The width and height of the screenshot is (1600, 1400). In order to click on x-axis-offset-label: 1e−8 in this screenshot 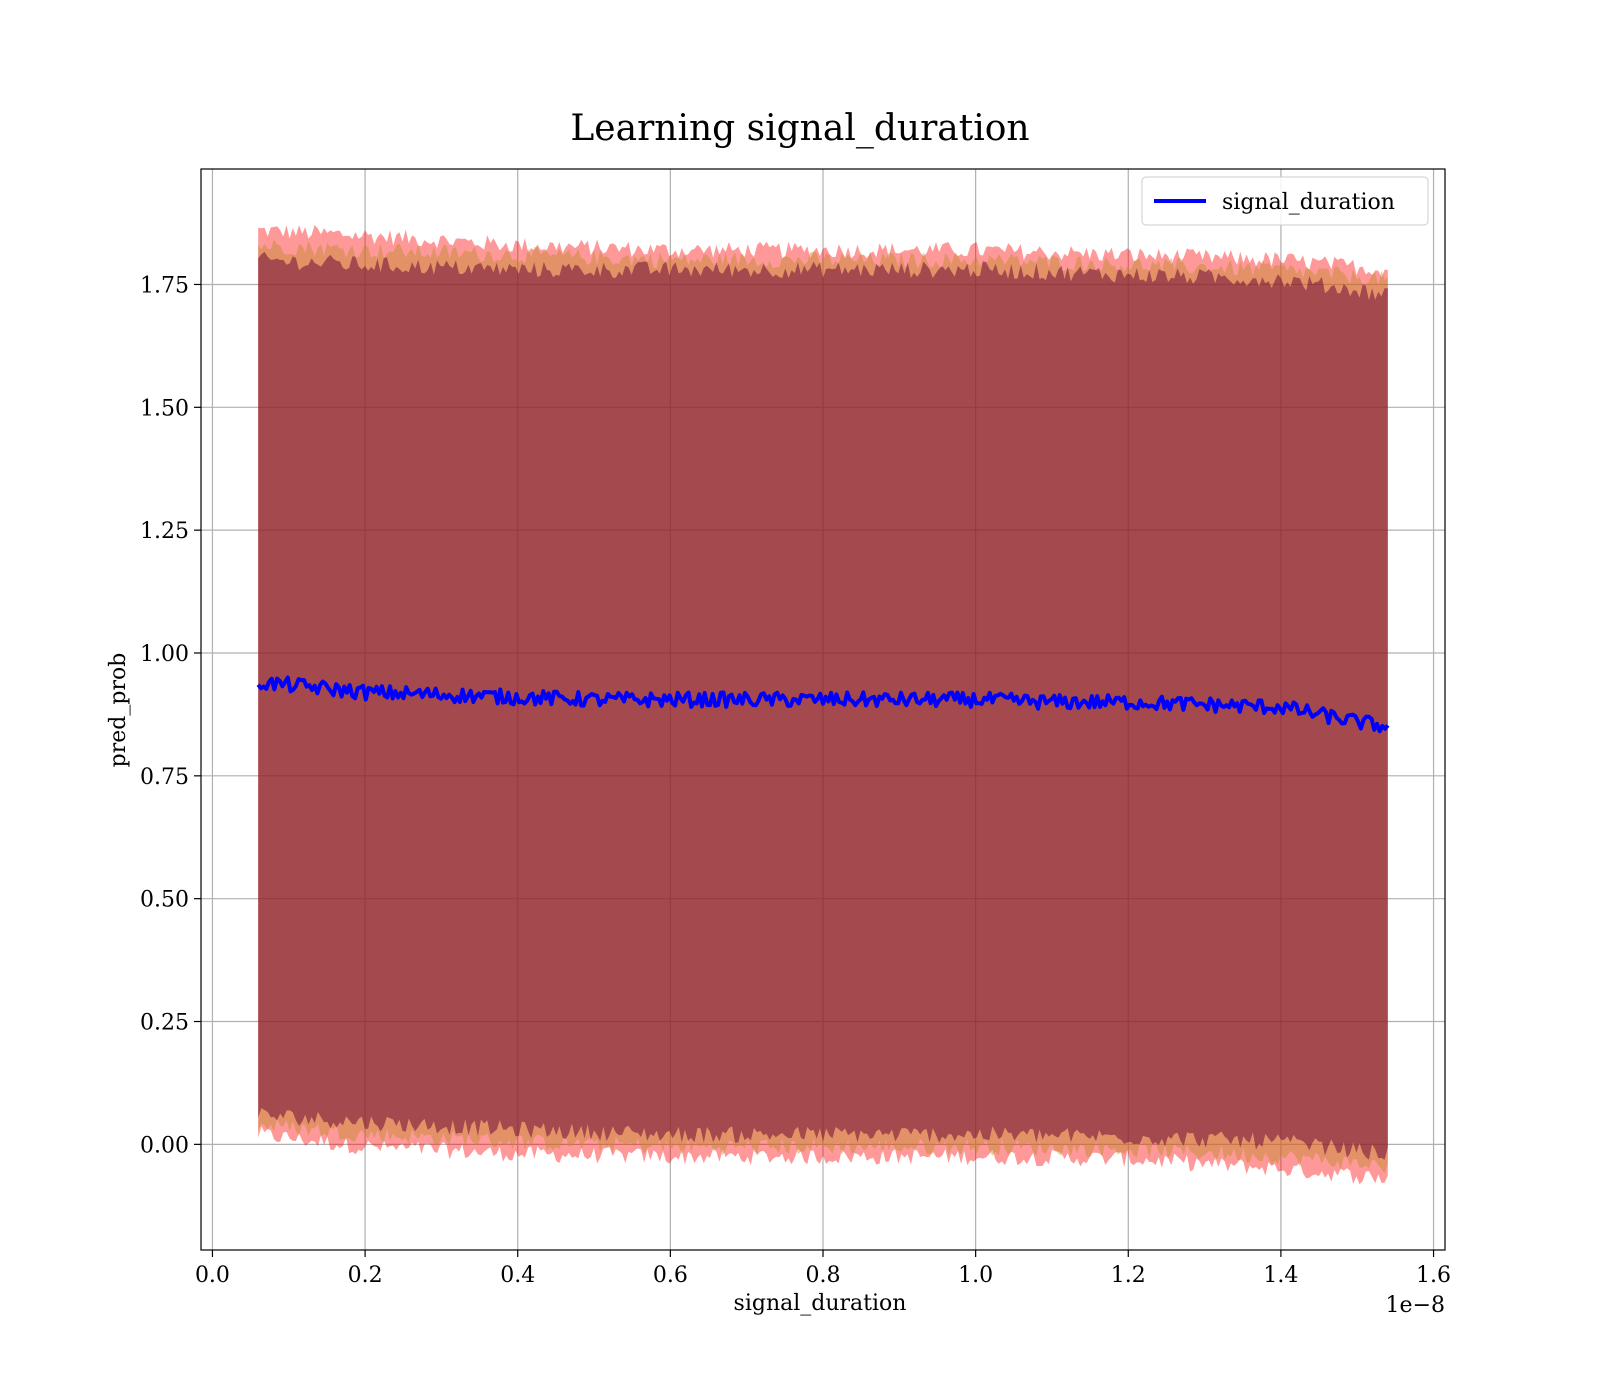, I will do `click(1415, 1305)`.